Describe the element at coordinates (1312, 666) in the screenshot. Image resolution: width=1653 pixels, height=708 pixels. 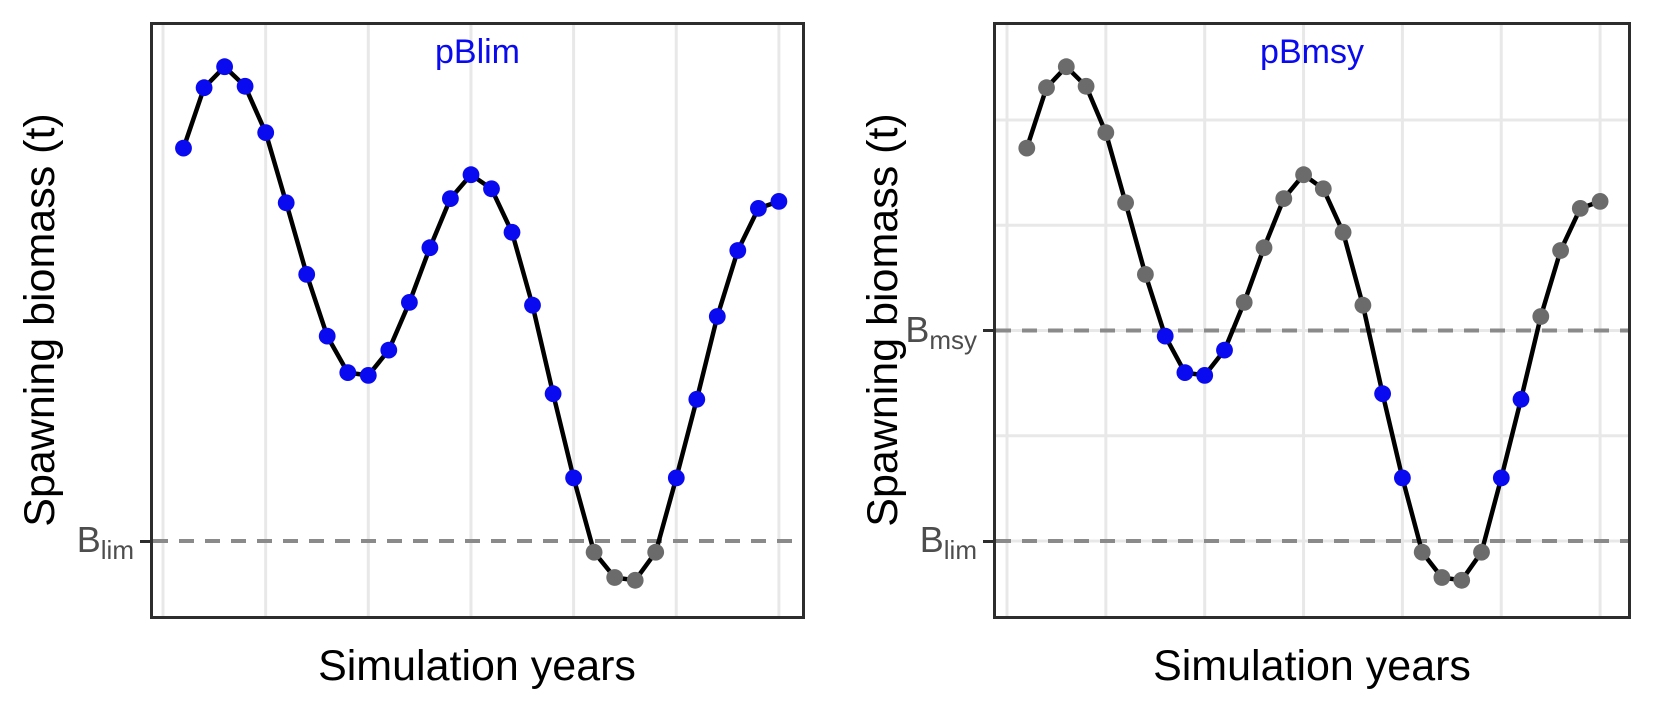
I see `x-axis-title-right: Simulation years` at that location.